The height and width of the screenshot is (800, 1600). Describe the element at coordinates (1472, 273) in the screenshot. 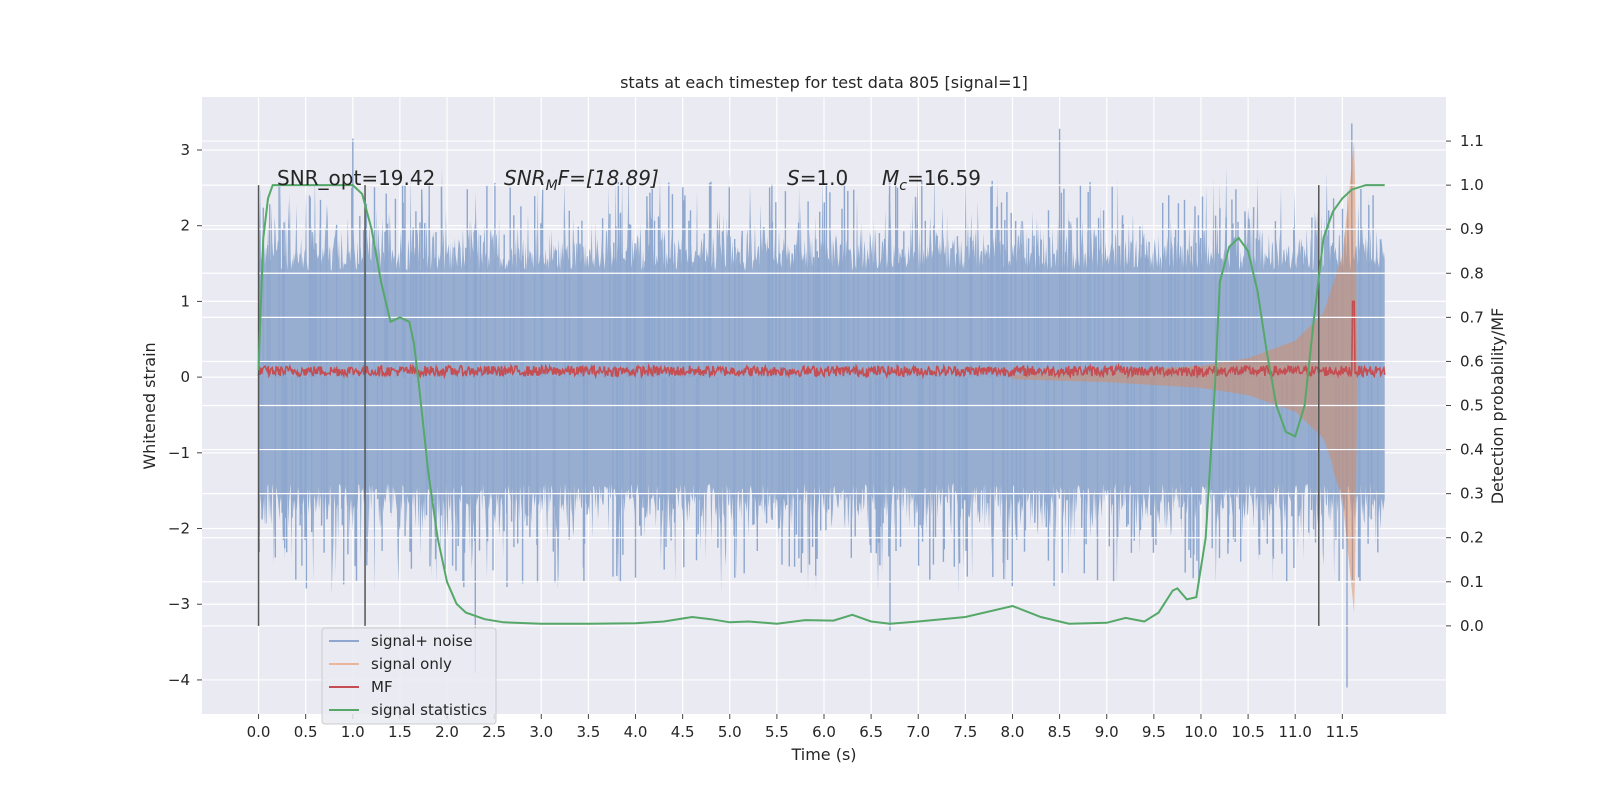

I see `right-y-tick-label: 0.8` at that location.